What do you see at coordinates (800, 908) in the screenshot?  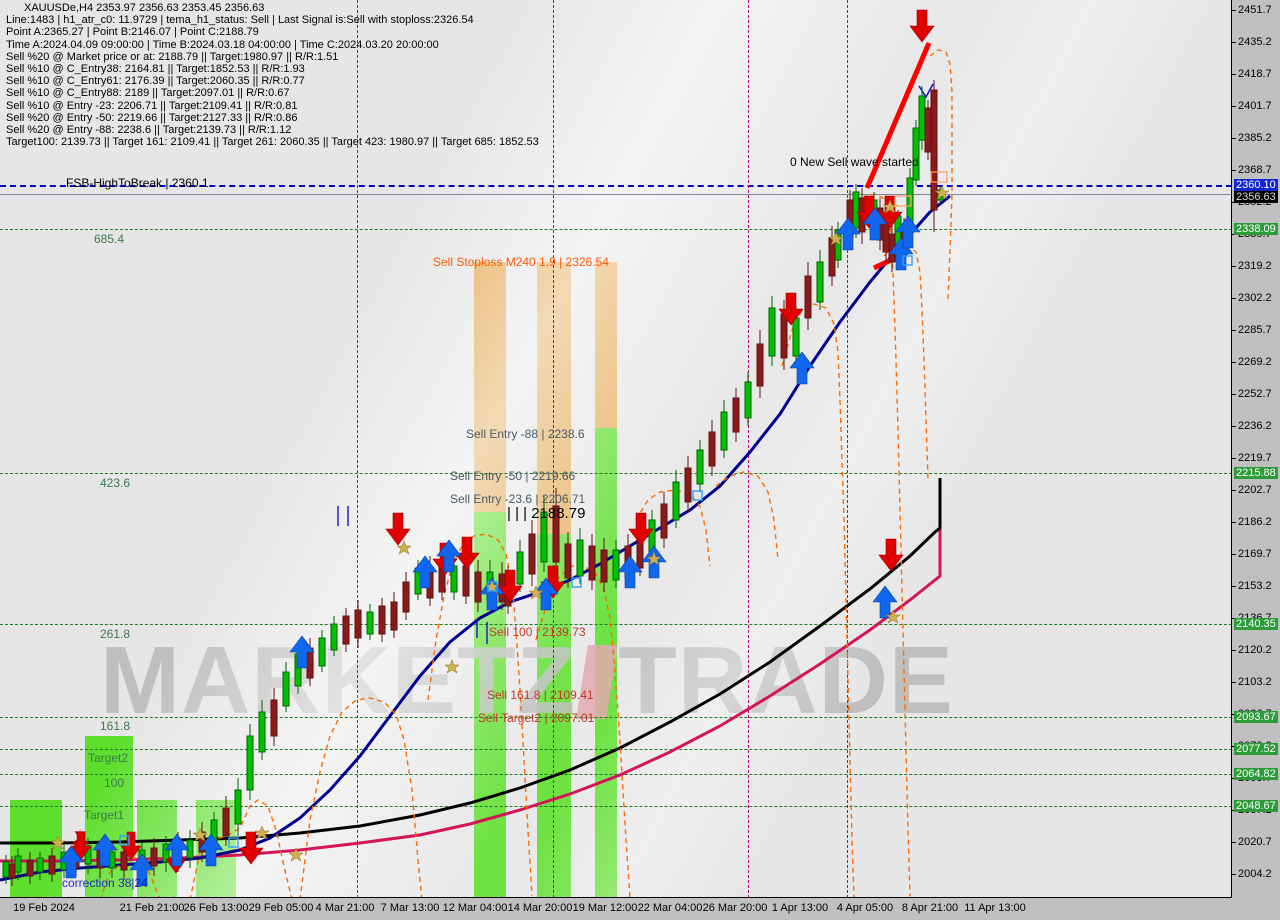 I see `time-tick-label: 1 Apr 13:00` at bounding box center [800, 908].